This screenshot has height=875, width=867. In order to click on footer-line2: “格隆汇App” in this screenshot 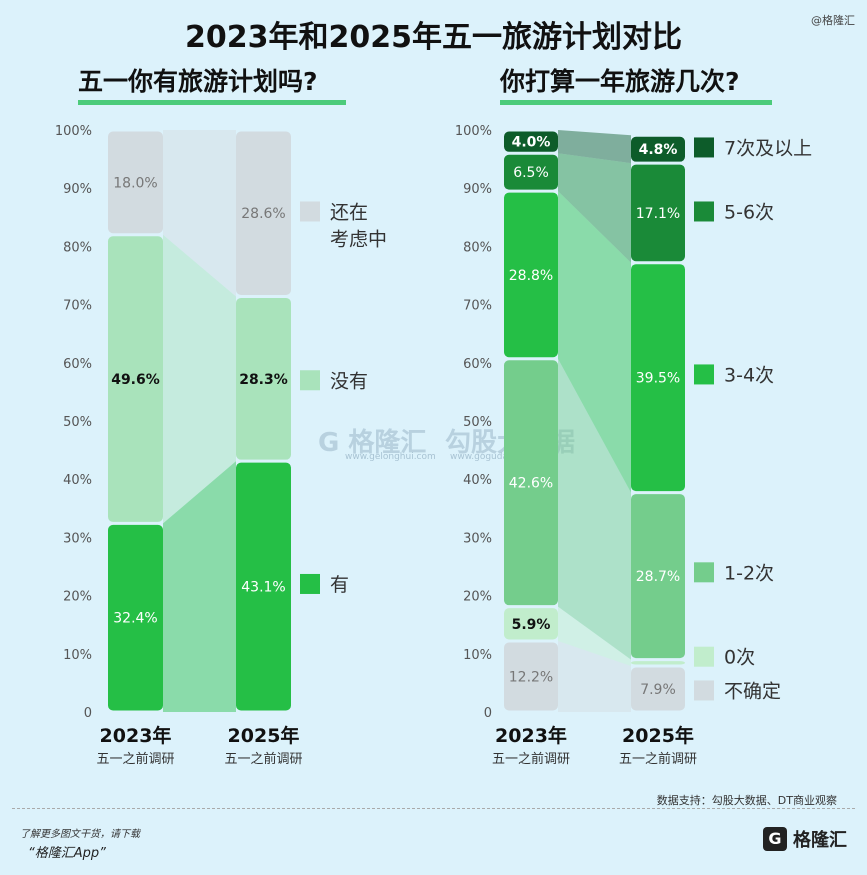, I will do `click(67, 853)`.